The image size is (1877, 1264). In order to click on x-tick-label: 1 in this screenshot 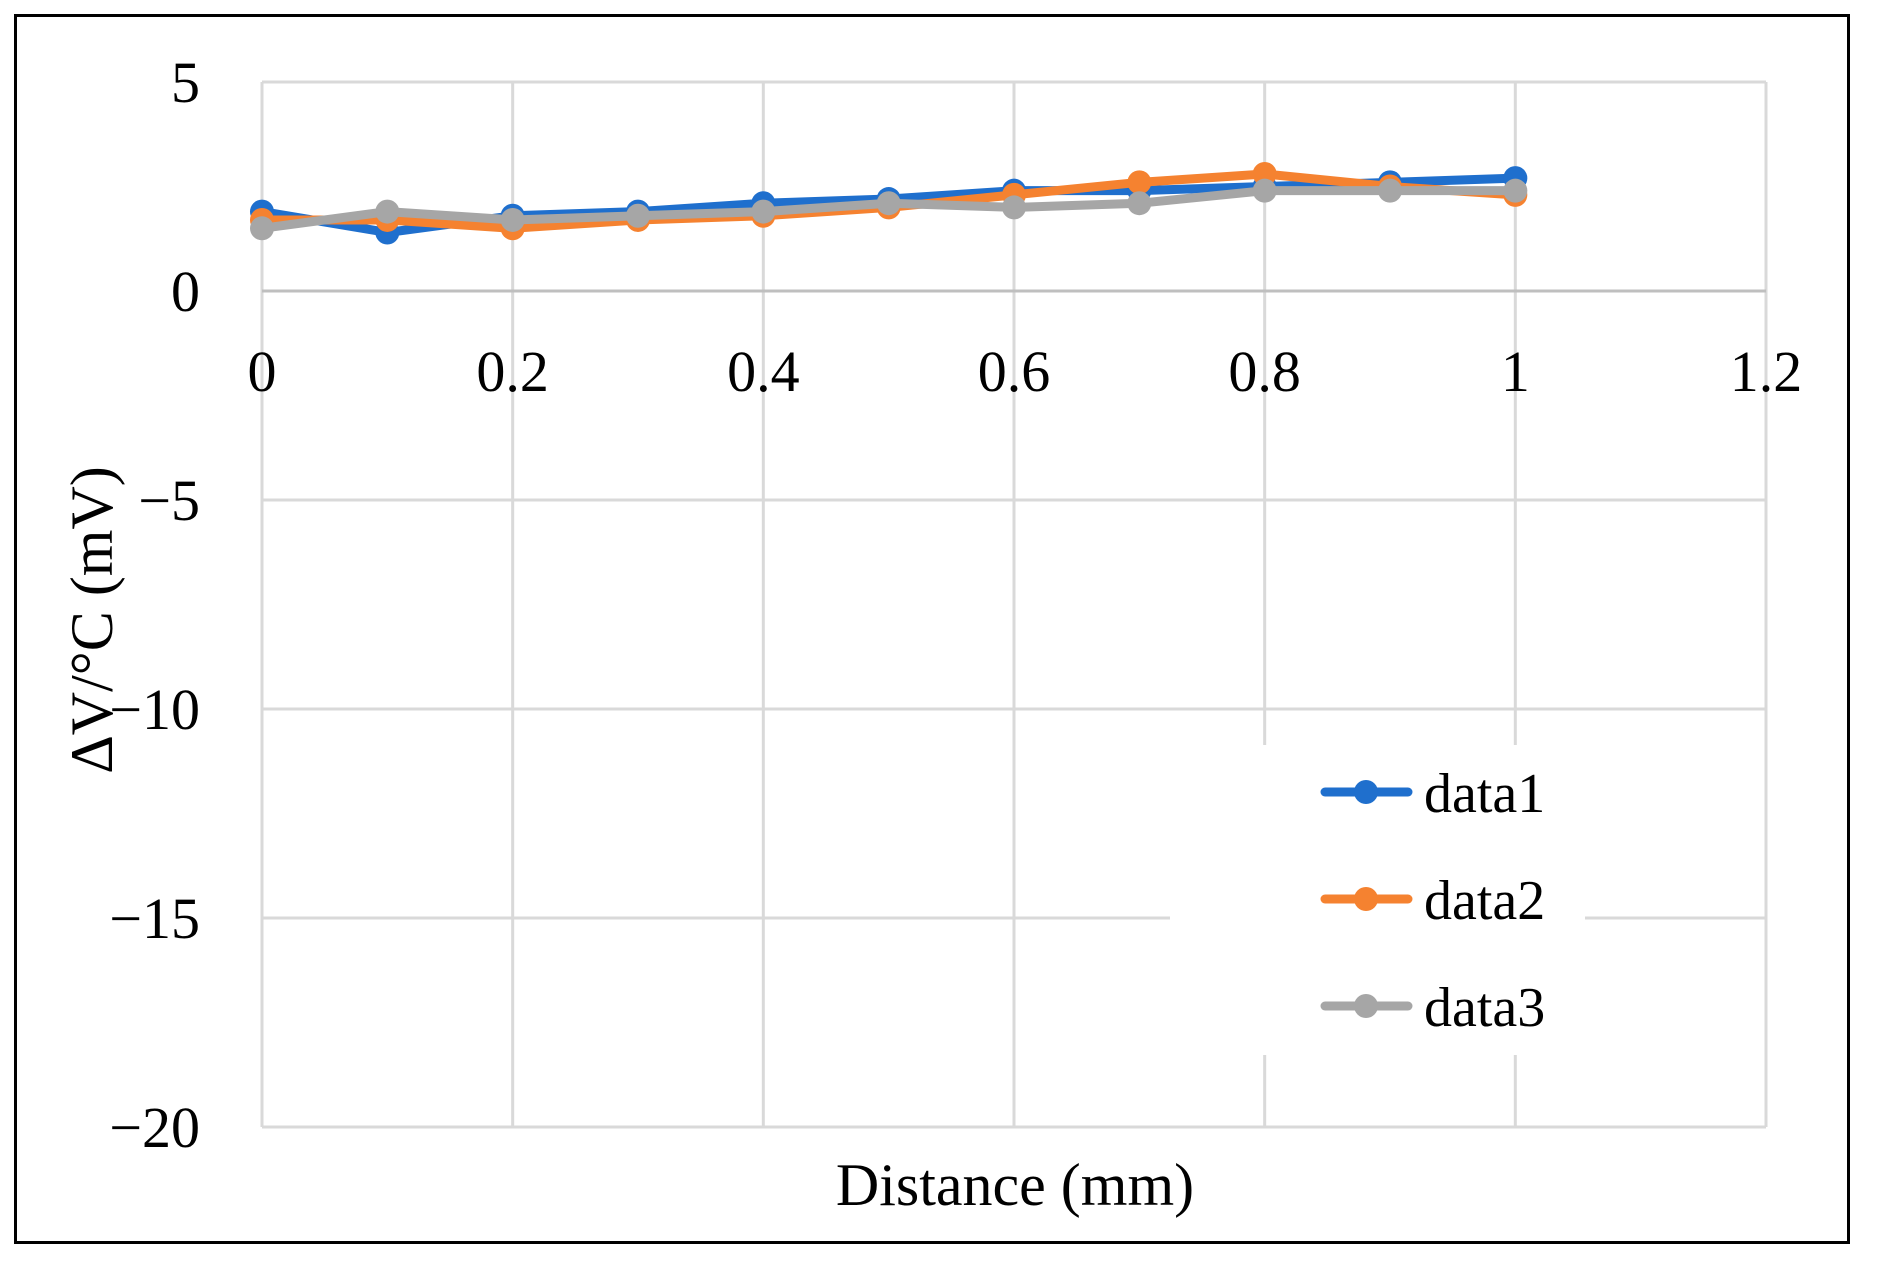, I will do `click(1515, 371)`.